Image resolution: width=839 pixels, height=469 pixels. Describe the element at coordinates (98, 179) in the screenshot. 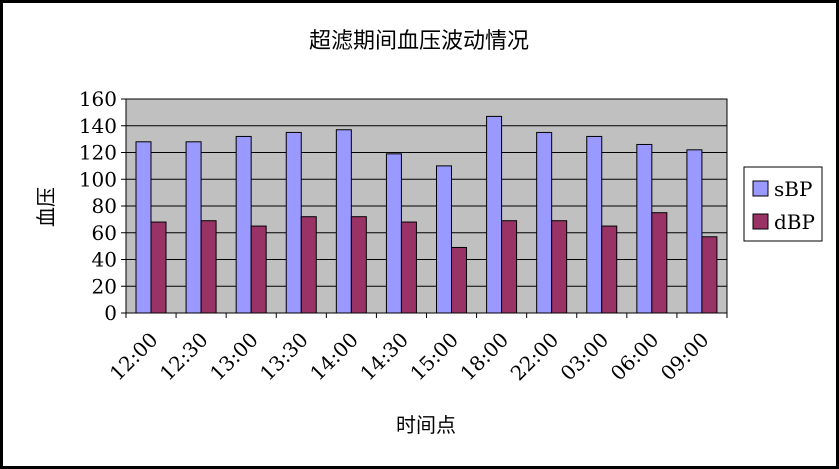

I see `y-tick-label: 100` at that location.